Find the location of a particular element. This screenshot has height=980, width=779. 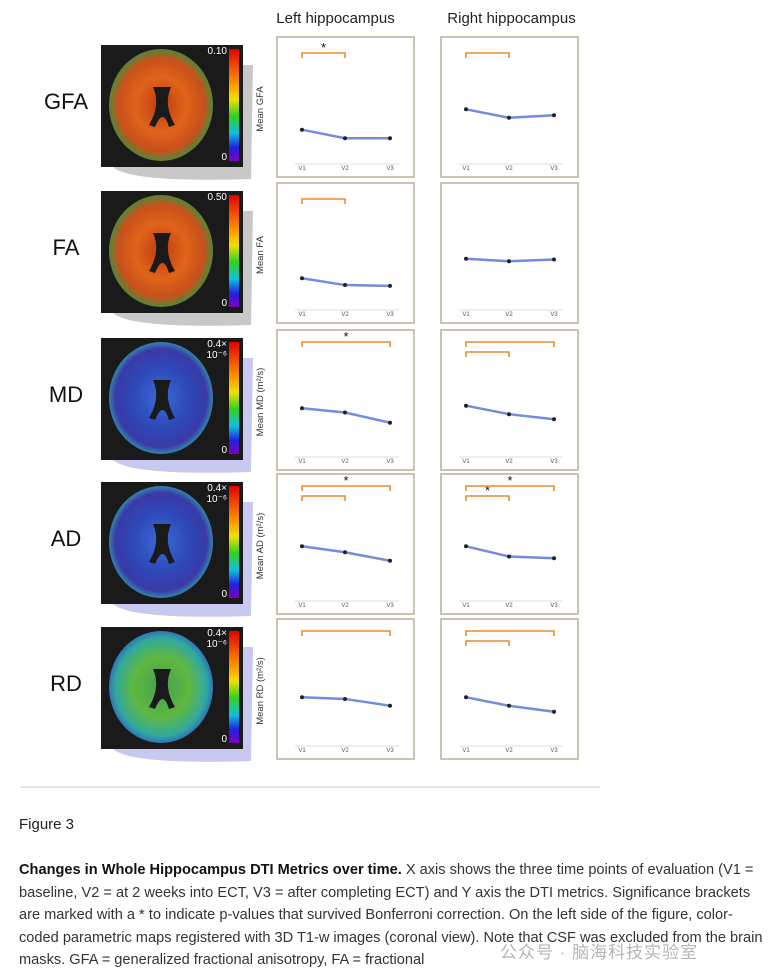

y-axis-label: Mean FA is located at coordinates (260, 254).